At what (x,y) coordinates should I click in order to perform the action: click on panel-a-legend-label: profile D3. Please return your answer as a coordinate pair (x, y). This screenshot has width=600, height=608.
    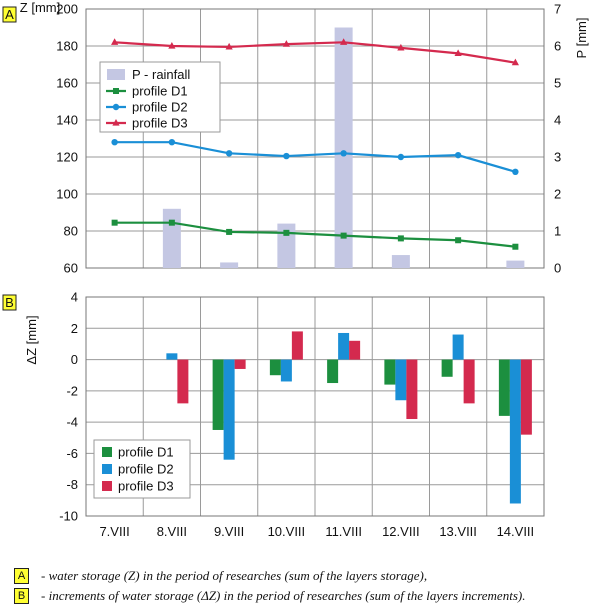
    Looking at the image, I should click on (160, 123).